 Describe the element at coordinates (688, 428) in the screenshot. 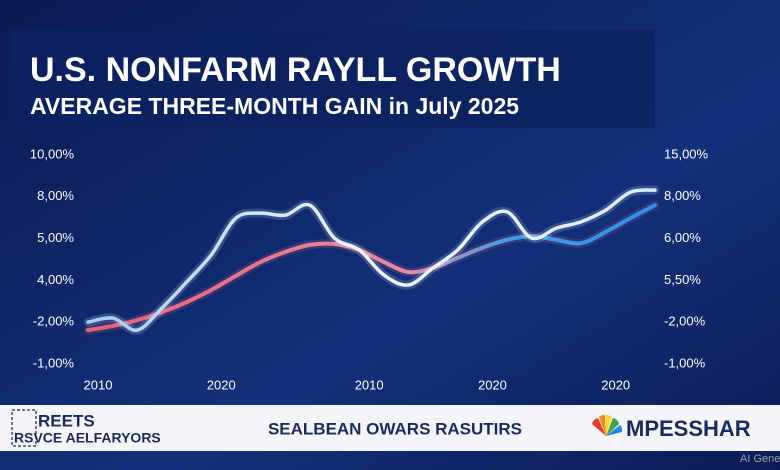

I see `brand-text: MPESSHAR` at that location.